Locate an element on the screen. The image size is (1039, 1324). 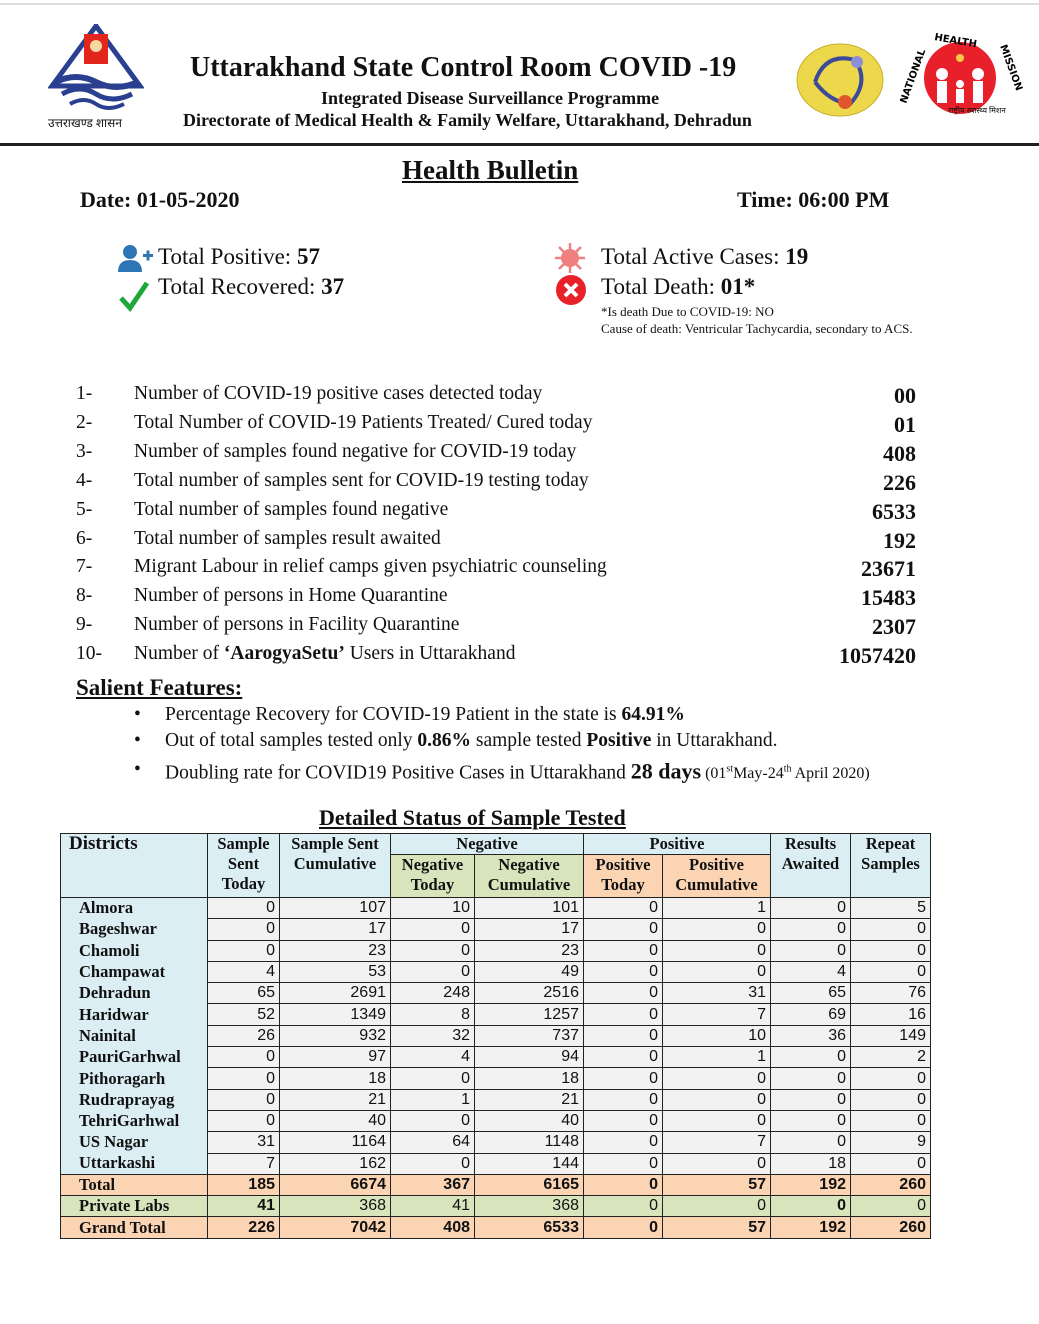
cell-value: 26 is located at coordinates (243, 1036).